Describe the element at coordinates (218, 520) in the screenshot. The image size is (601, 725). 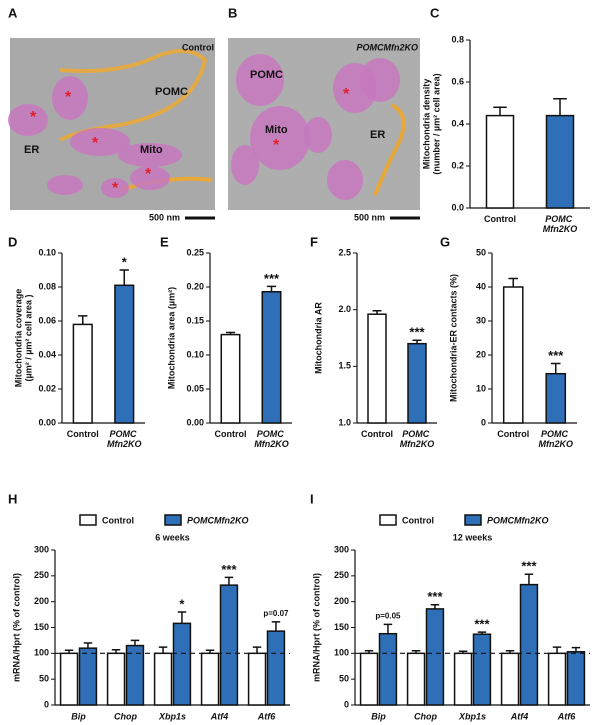
I see `legend-label: POMCMfn2KO` at that location.